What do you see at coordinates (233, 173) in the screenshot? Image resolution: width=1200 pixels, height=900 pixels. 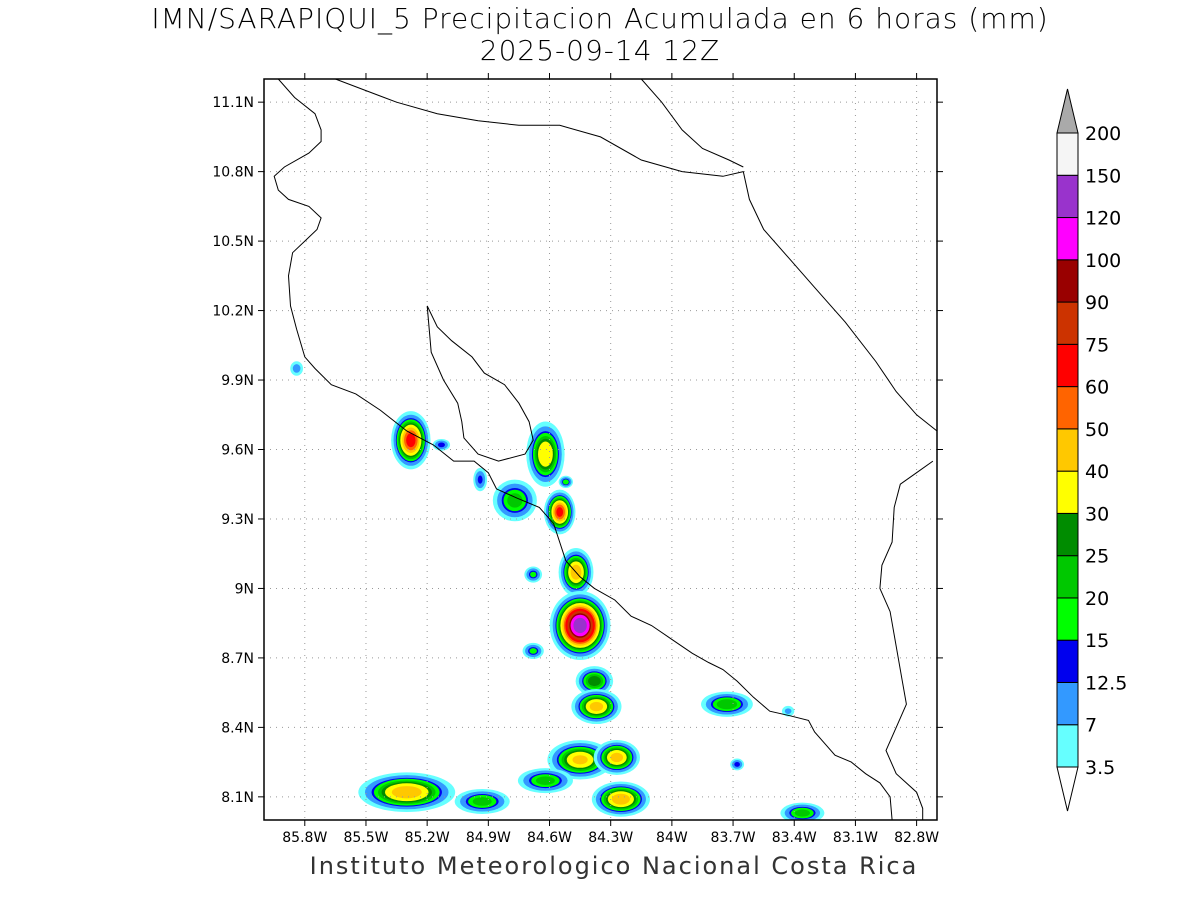 I see `lat-tick-label: 10.8N` at bounding box center [233, 173].